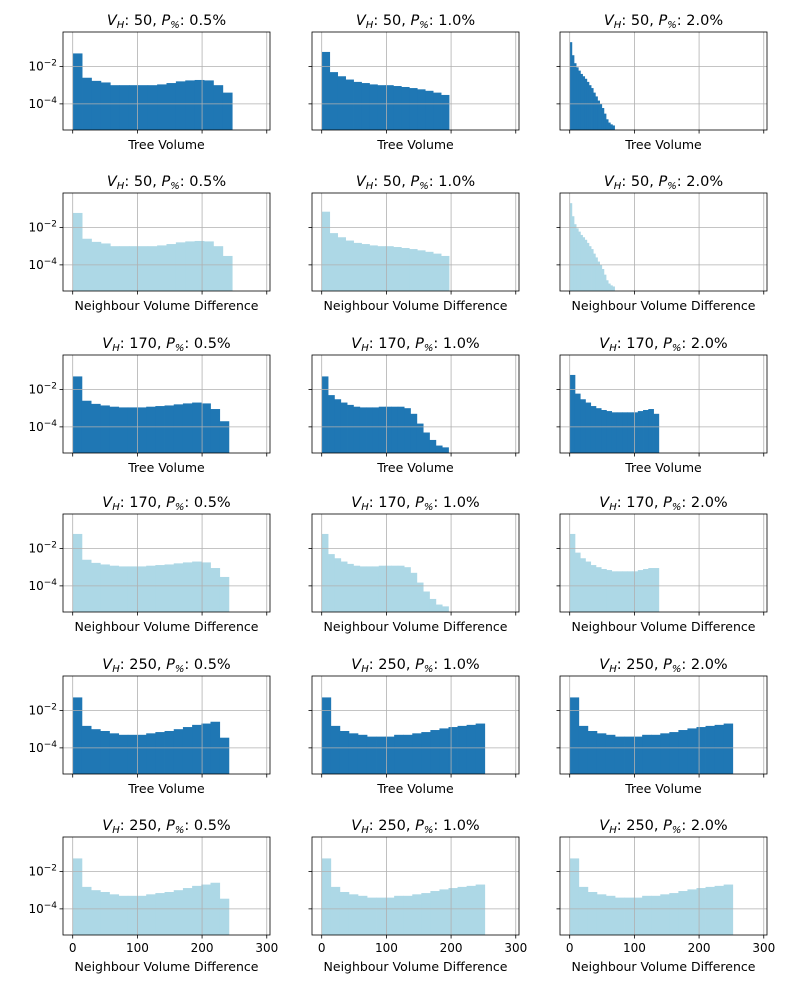  I want to click on subplot-r0-c2: VH: 50, P%: 2.0% Tree Volume, so click(662, 82).